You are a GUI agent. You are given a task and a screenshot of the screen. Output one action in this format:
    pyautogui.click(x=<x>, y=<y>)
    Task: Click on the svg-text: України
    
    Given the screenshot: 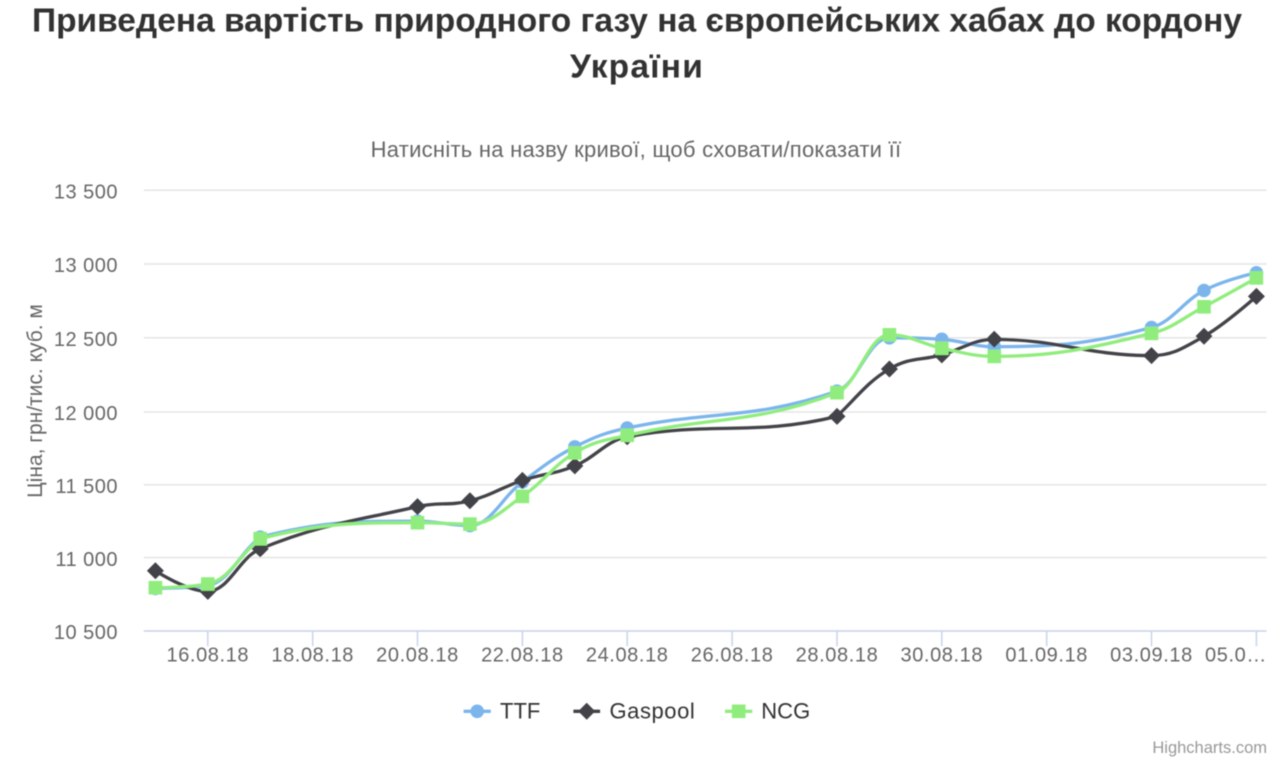 What is the action you would take?
    pyautogui.click(x=637, y=67)
    